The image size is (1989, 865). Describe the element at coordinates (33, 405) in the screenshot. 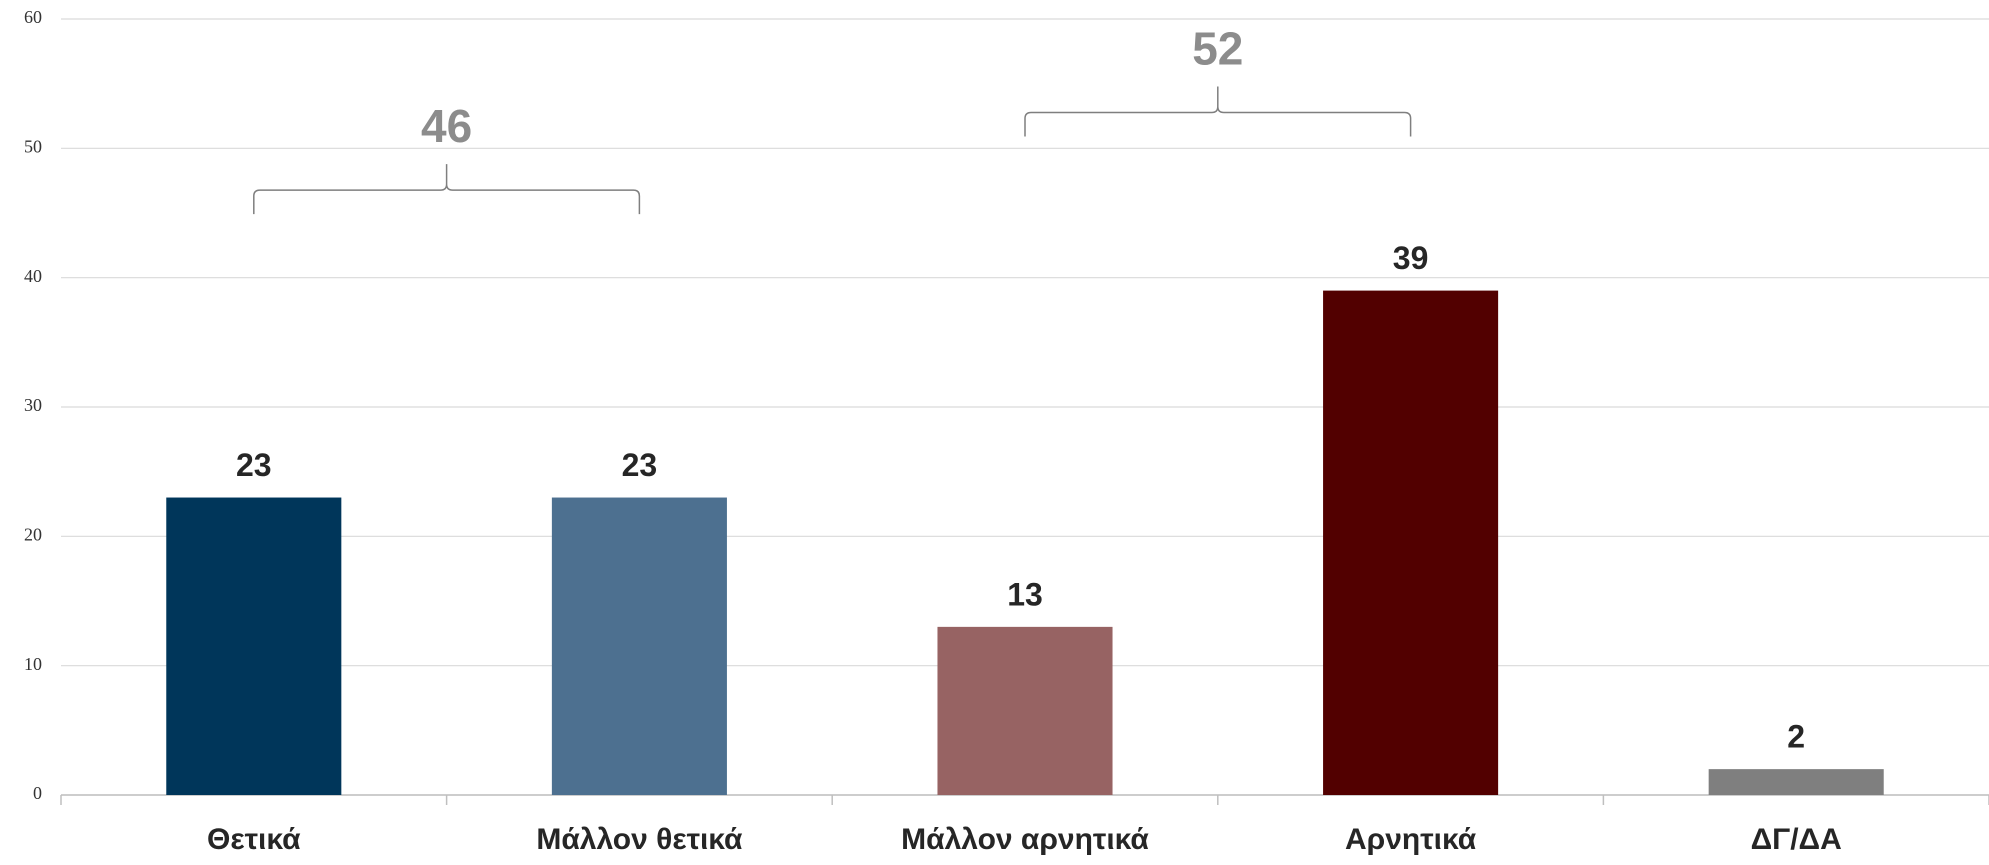

I see `y-tick-label: 30` at that location.